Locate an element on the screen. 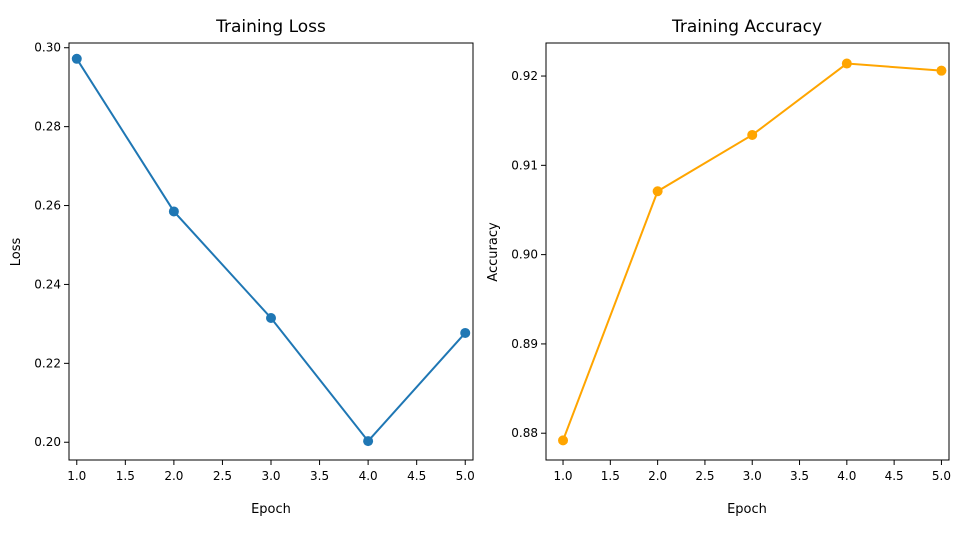 The image size is (960, 540). loss-y-tick-label: 0.20 is located at coordinates (47, 442).